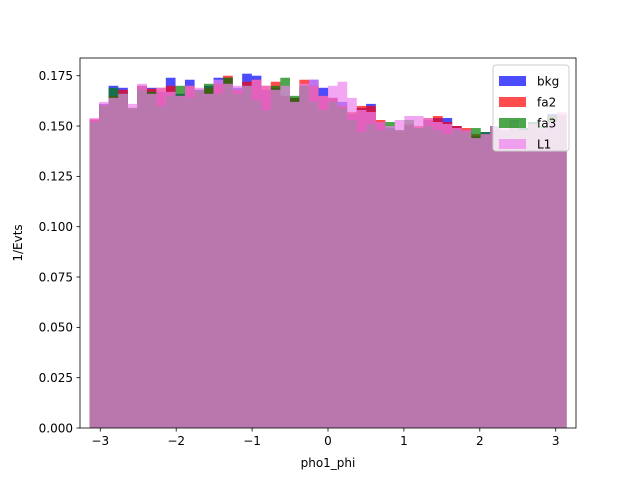 Image resolution: width=640 pixels, height=480 pixels. Describe the element at coordinates (546, 124) in the screenshot. I see `legend-label-fa3: fa3` at that location.